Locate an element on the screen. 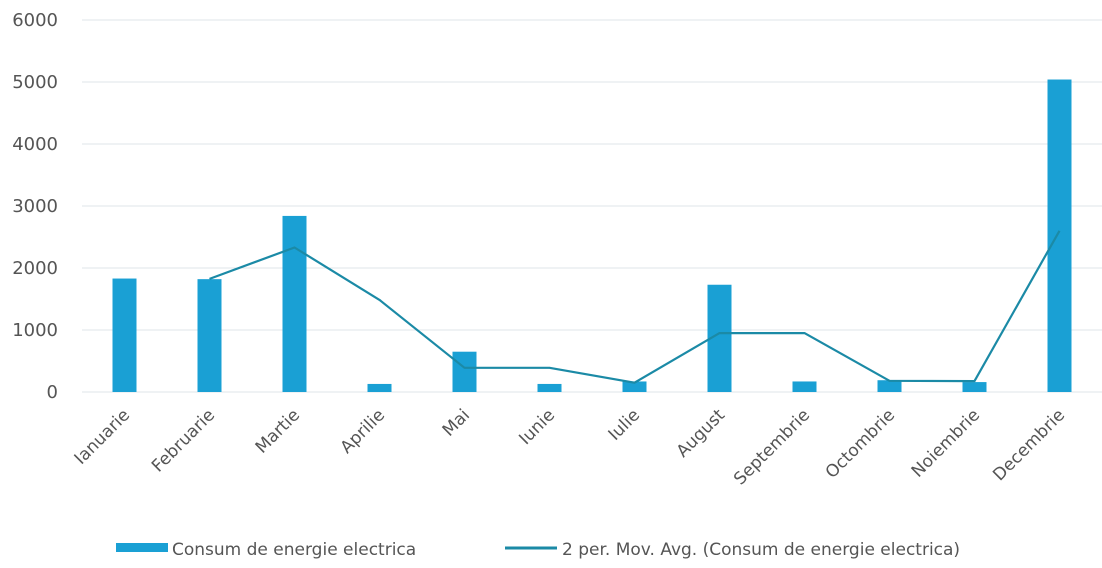  bar-mai is located at coordinates (464, 371).